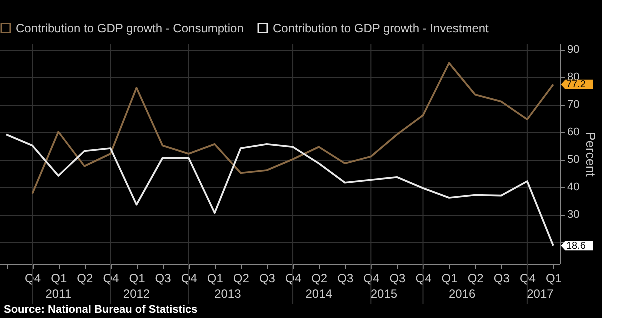  What do you see at coordinates (574, 215) in the screenshot?
I see `y-tick-label: 30` at bounding box center [574, 215].